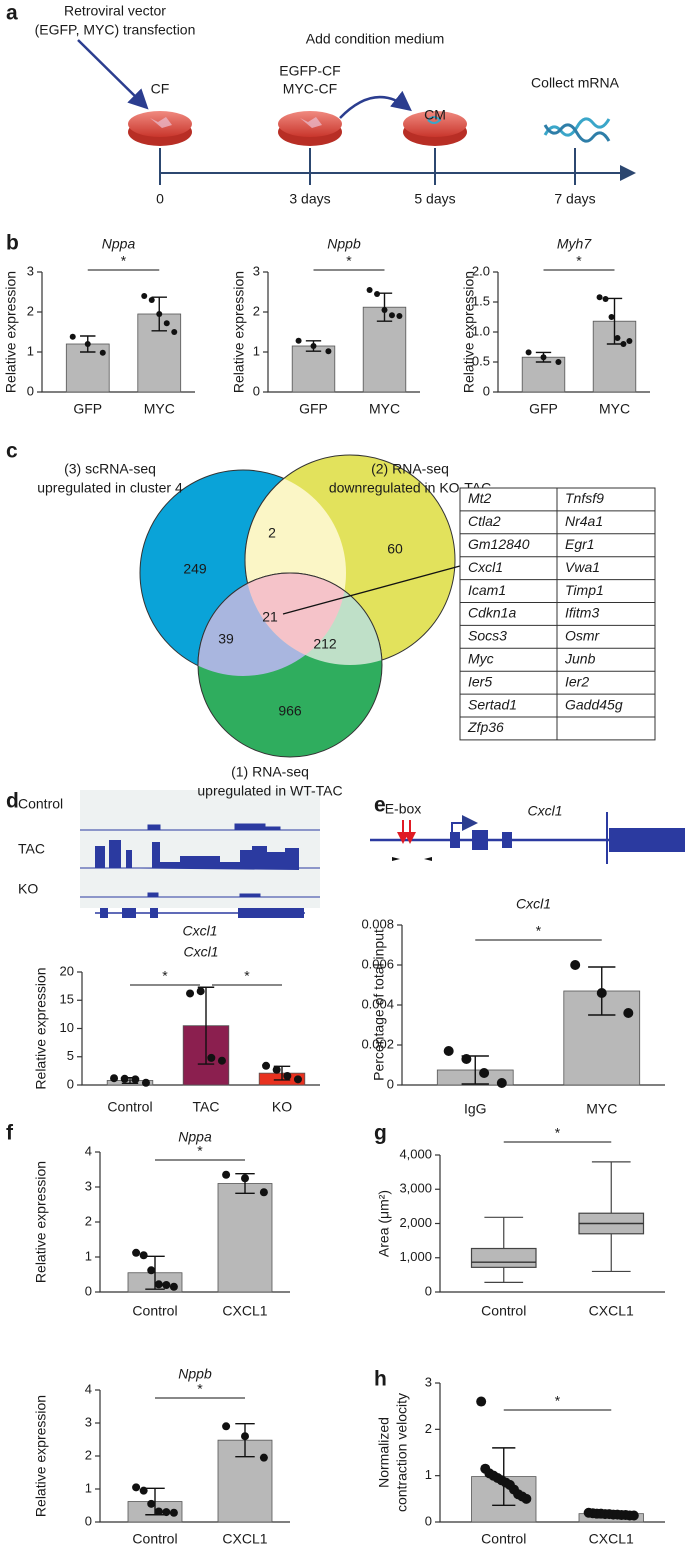 The width and height of the screenshot is (685, 1548). I want to click on y-tick-label: 10, so click(67, 1027).